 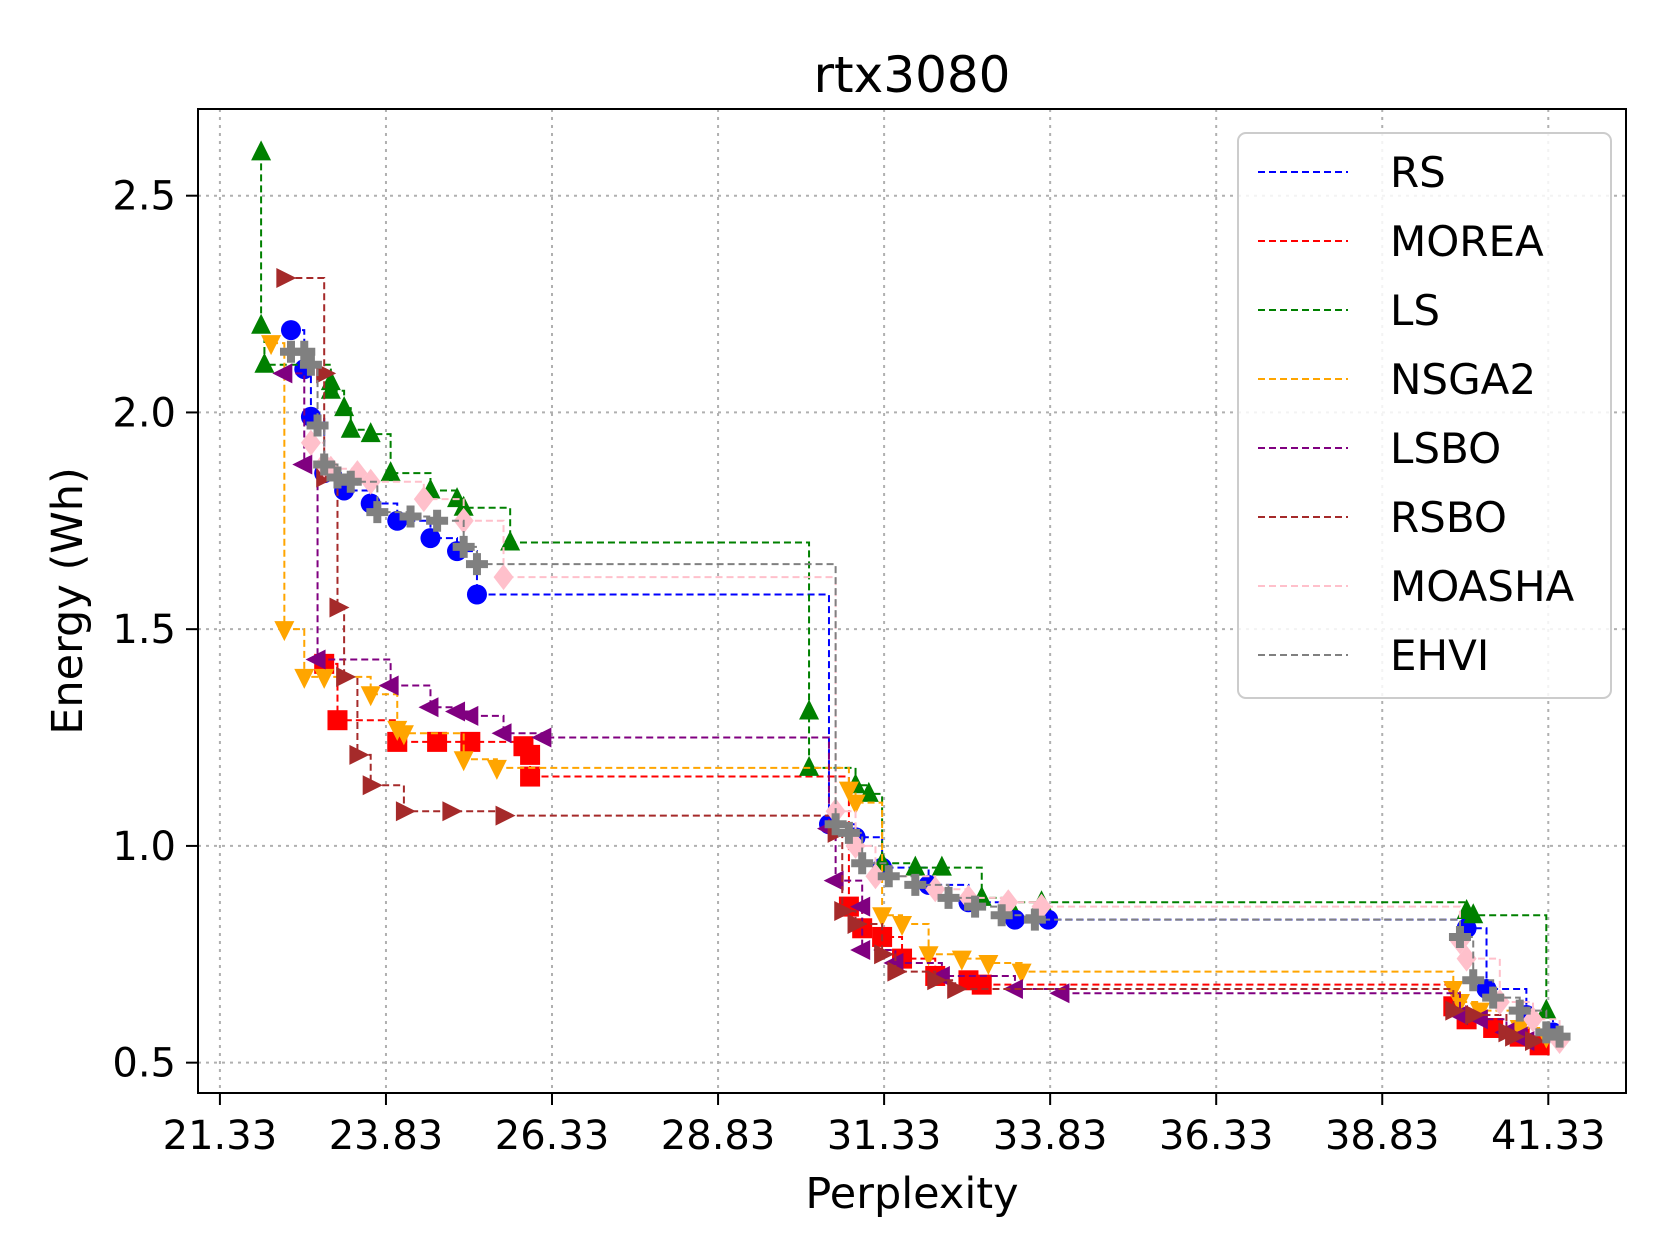 I want to click on legend: RS MOREA LS NSGA2 LSBO RSBO MOASHA EHVI, so click(x=1424, y=415).